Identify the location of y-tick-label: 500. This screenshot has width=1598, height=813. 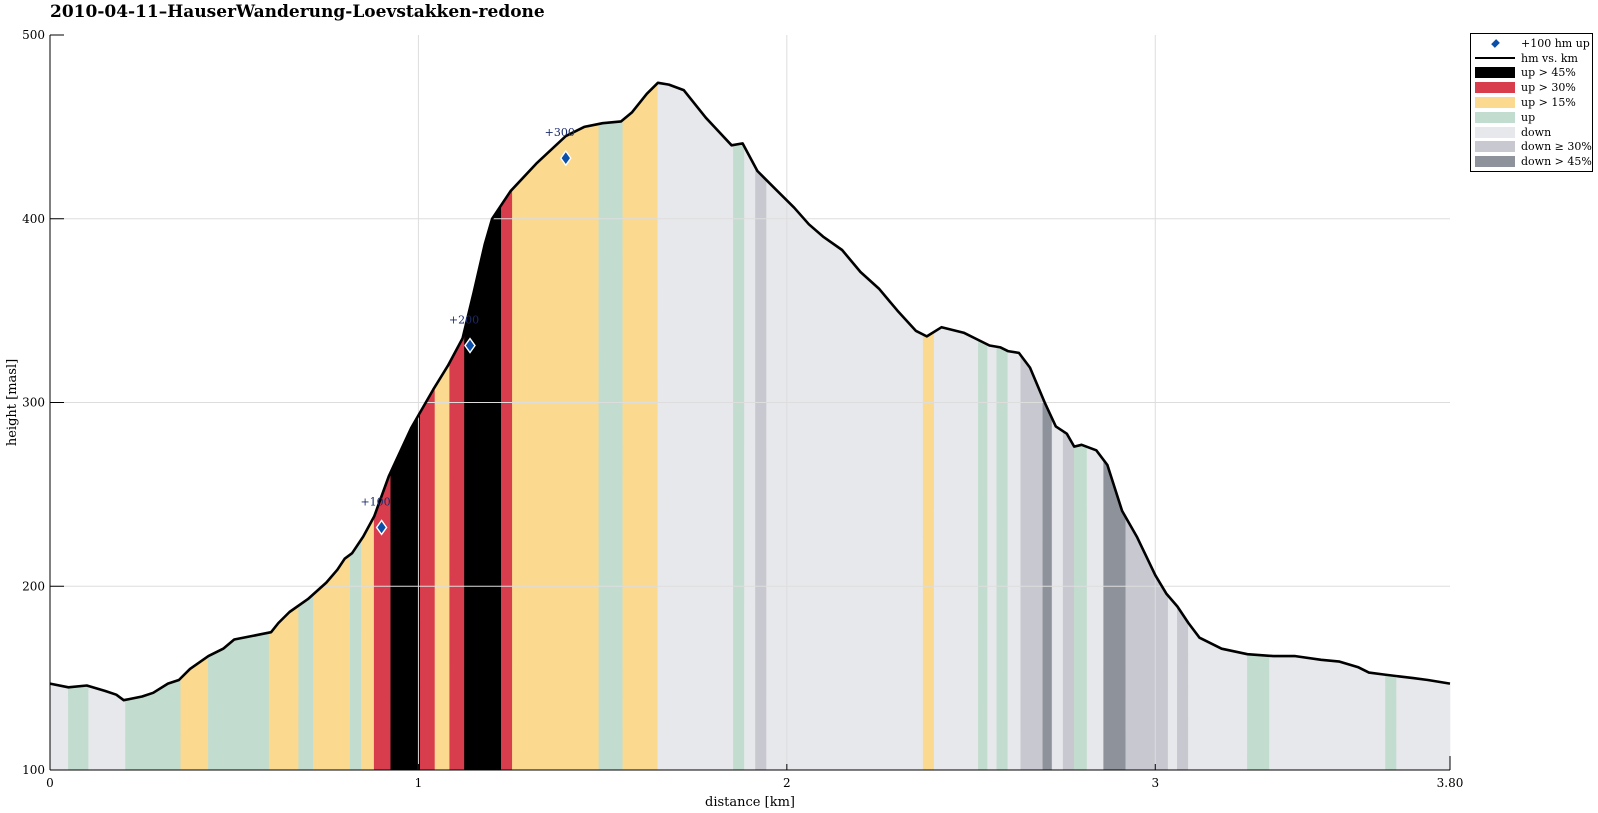
(33, 35).